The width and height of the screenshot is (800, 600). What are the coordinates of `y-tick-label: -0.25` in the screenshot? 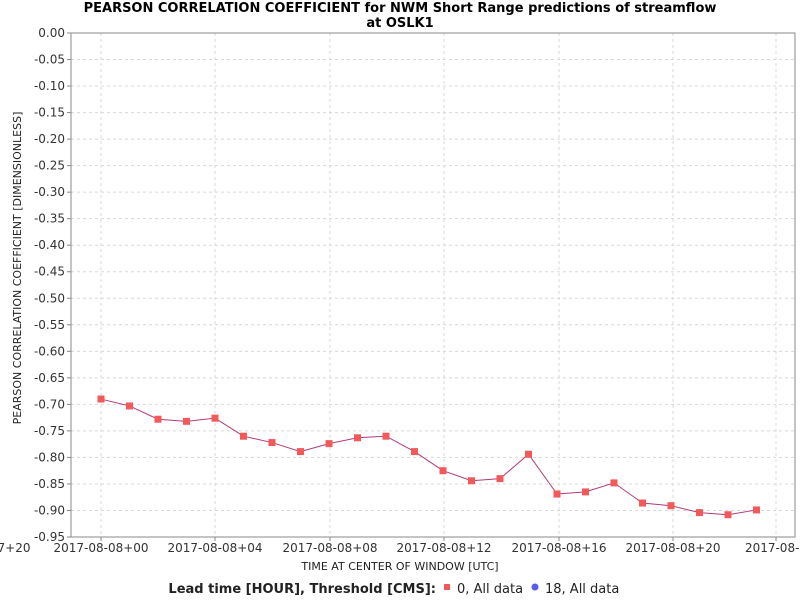 It's located at (49, 166).